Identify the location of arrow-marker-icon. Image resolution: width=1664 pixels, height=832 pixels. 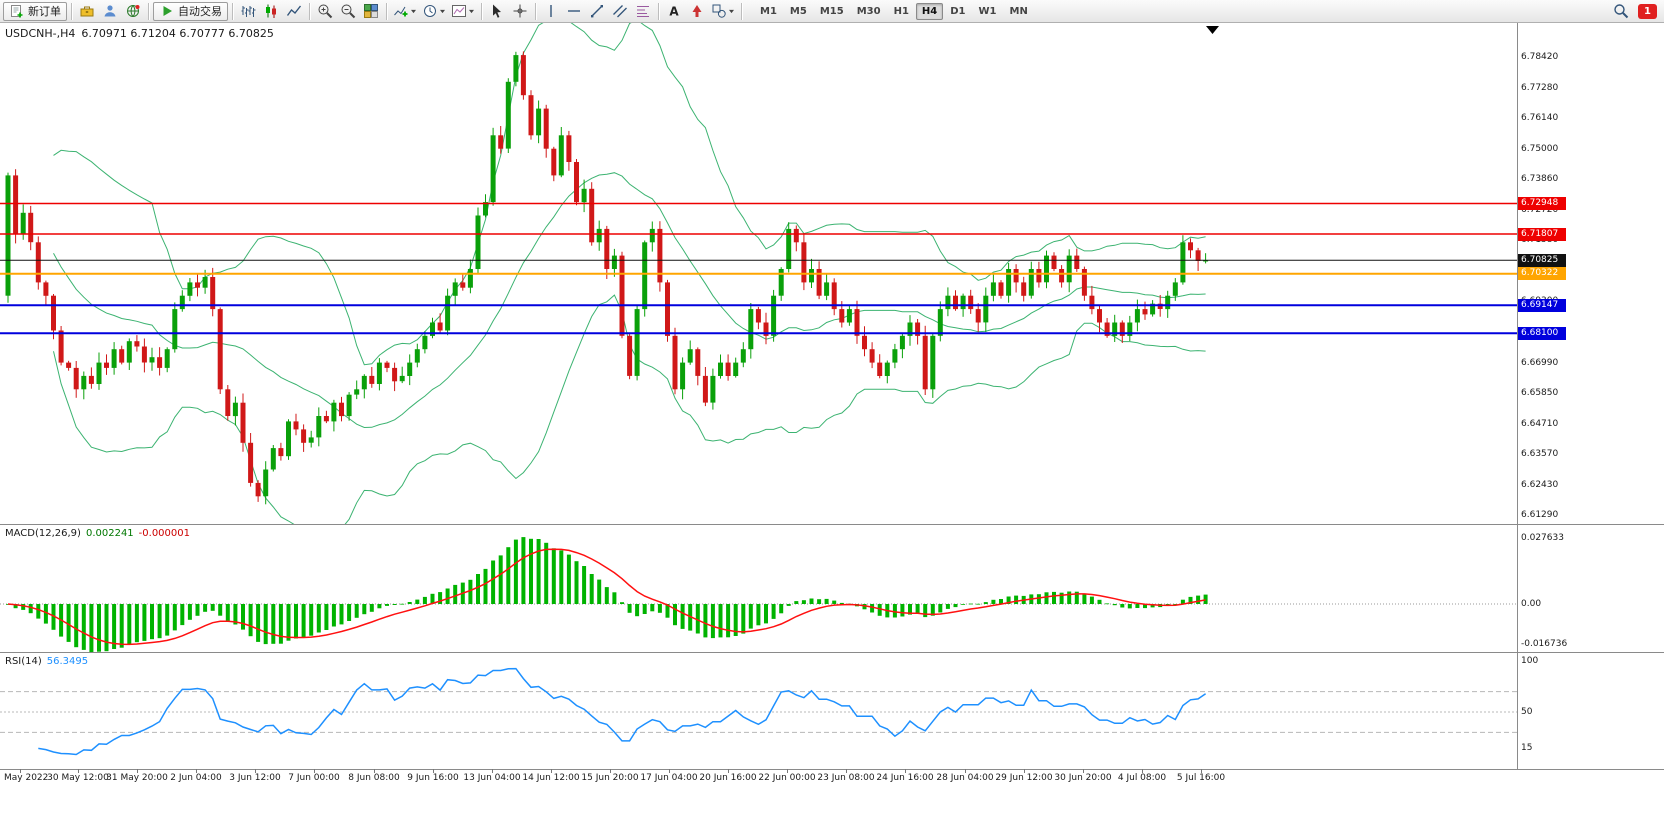
(697, 11).